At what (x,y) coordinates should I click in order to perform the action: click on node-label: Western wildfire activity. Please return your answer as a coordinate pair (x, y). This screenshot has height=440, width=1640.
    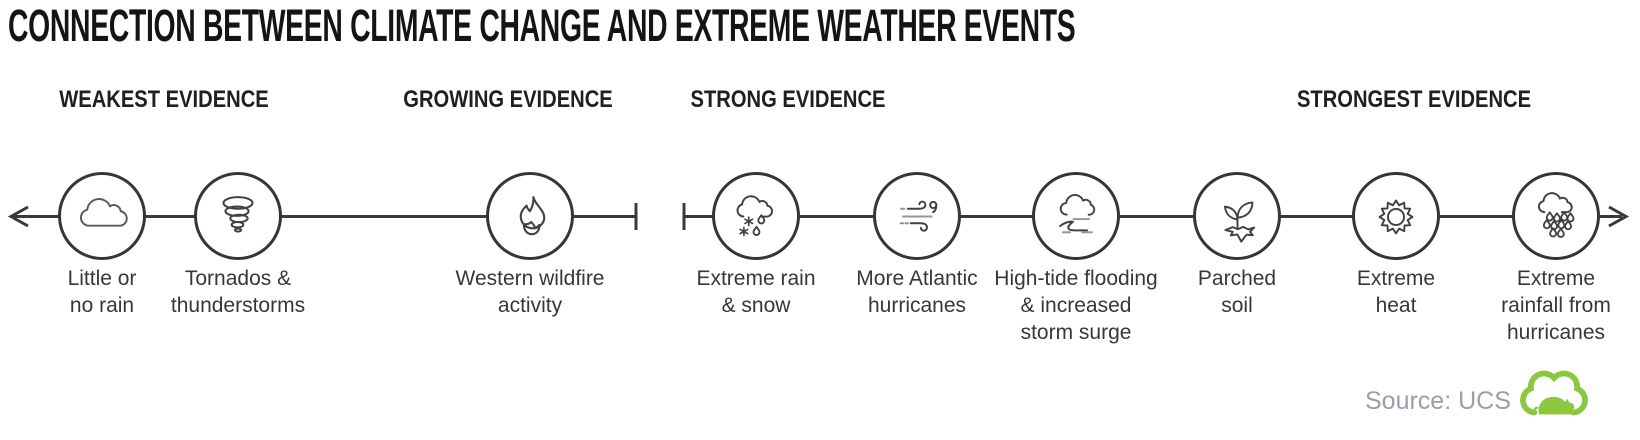
    Looking at the image, I should click on (530, 292).